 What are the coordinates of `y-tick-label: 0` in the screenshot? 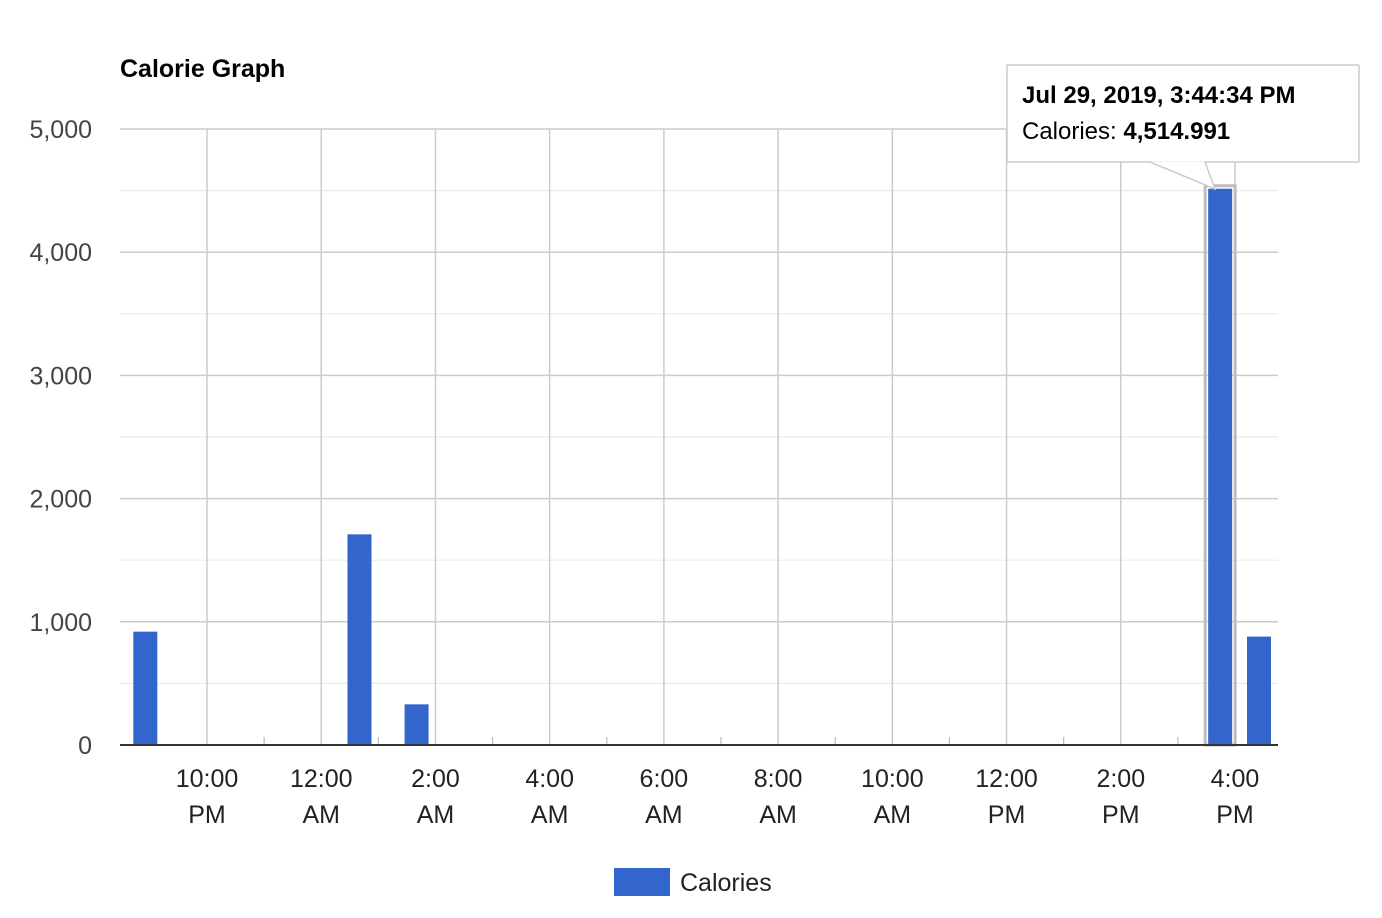 It's located at (85, 746).